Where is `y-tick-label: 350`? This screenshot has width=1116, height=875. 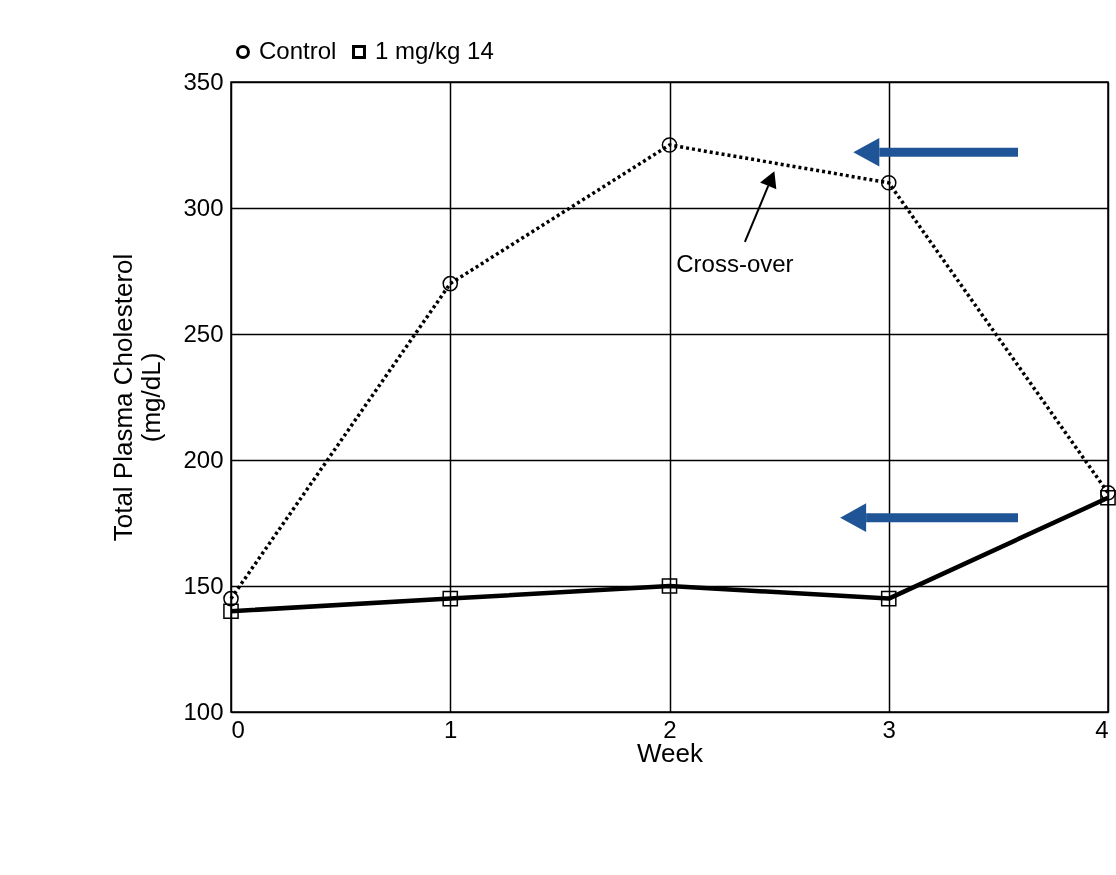
y-tick-label: 350 is located at coordinates (203, 81).